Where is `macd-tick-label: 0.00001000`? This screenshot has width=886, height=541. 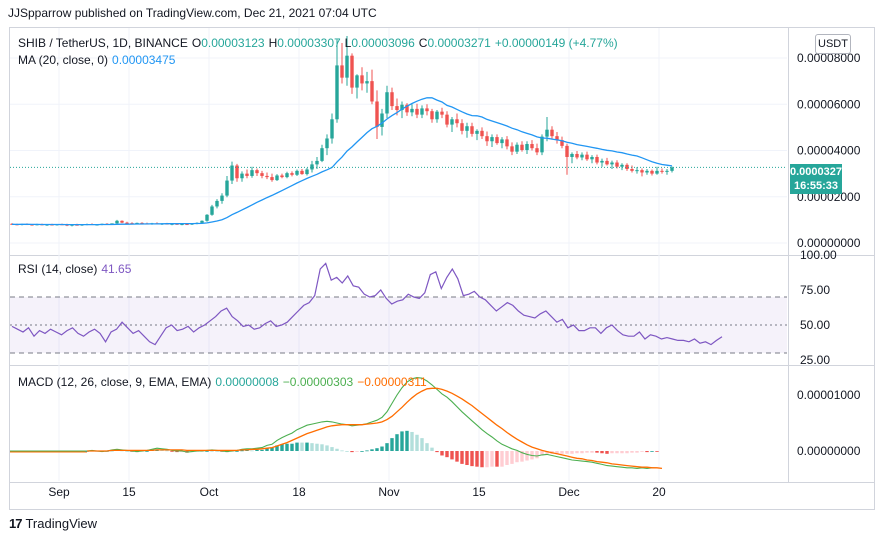 macd-tick-label: 0.00001000 is located at coordinates (829, 395).